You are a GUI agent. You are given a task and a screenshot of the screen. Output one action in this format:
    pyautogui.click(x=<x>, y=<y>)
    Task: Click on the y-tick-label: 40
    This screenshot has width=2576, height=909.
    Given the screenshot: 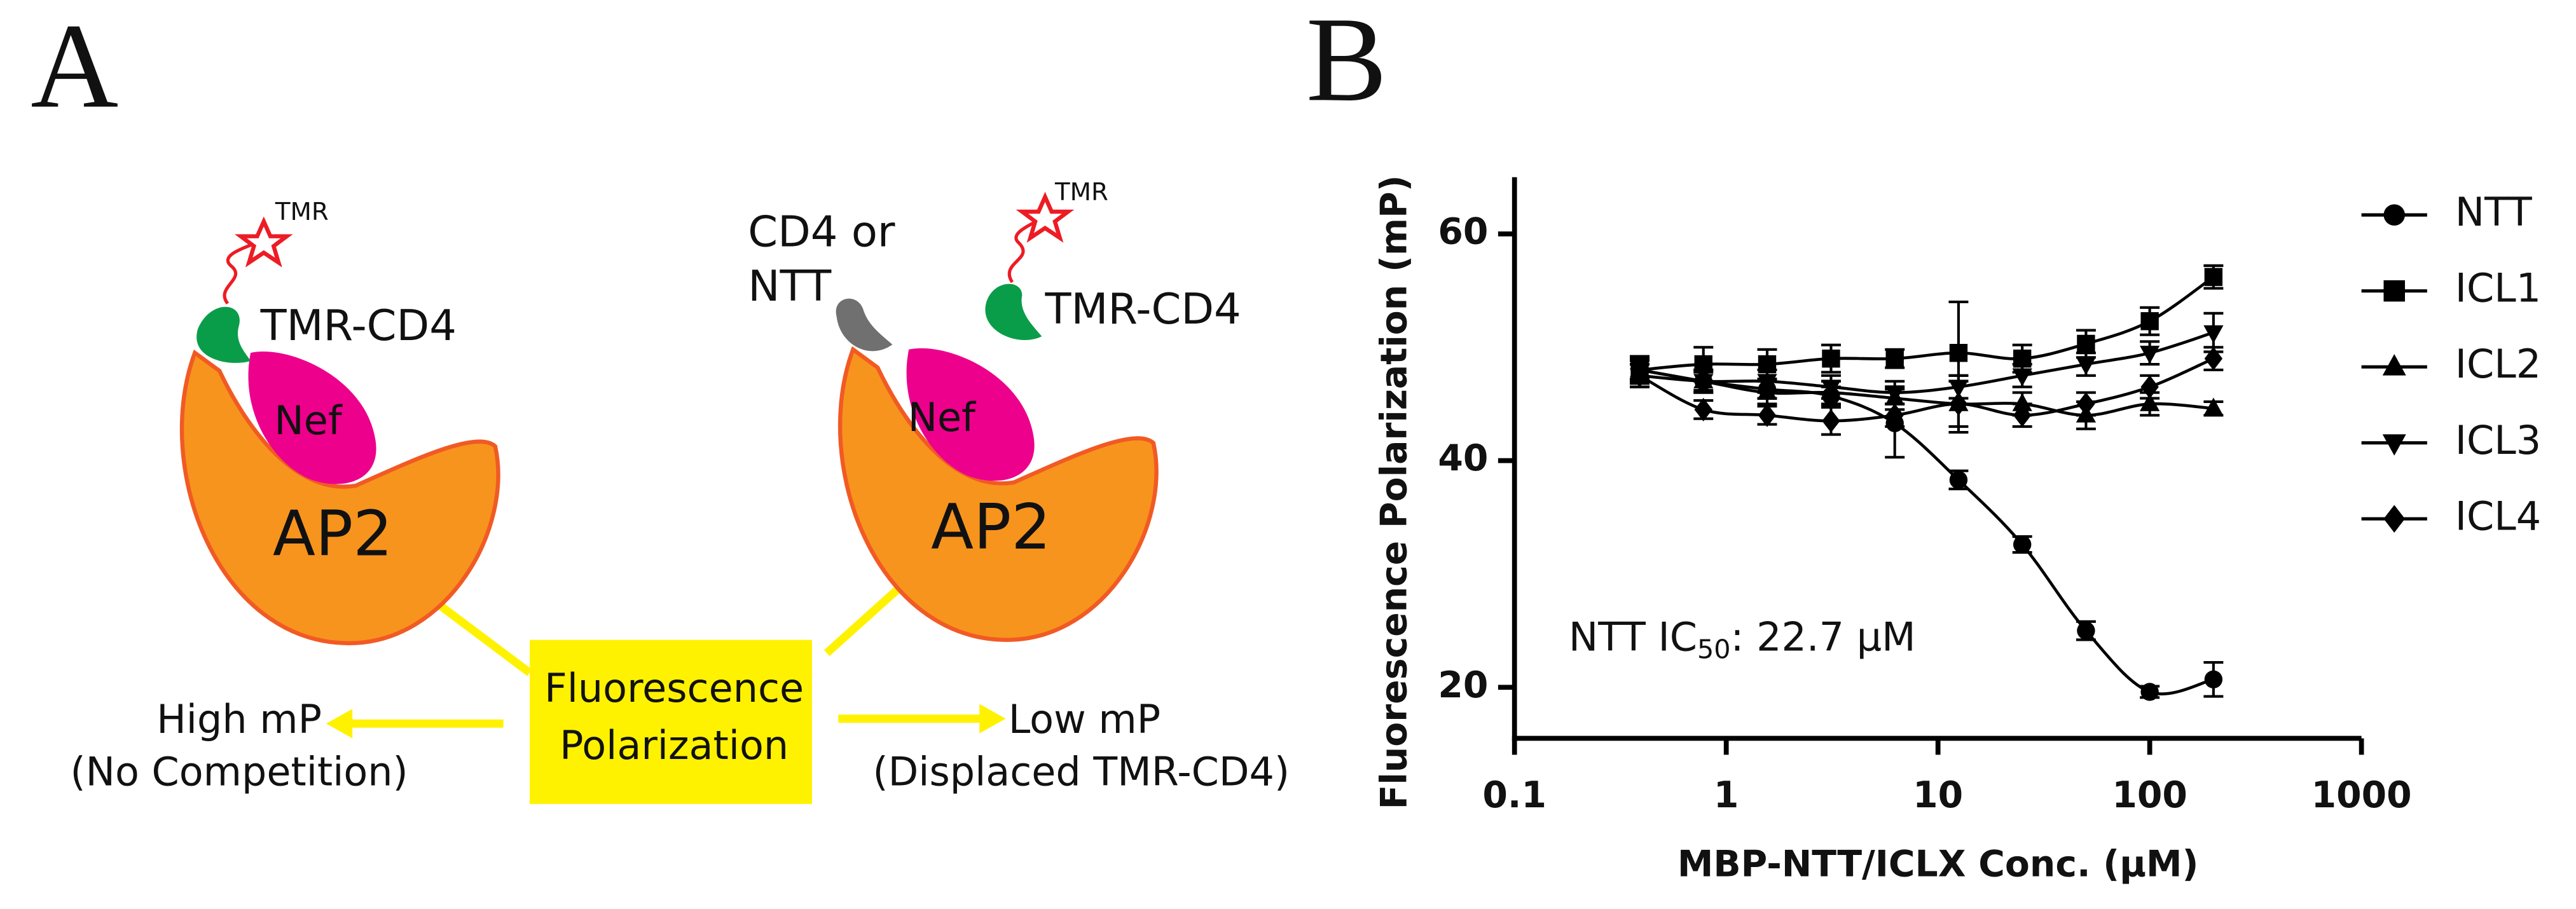 What is the action you would take?
    pyautogui.click(x=1463, y=458)
    